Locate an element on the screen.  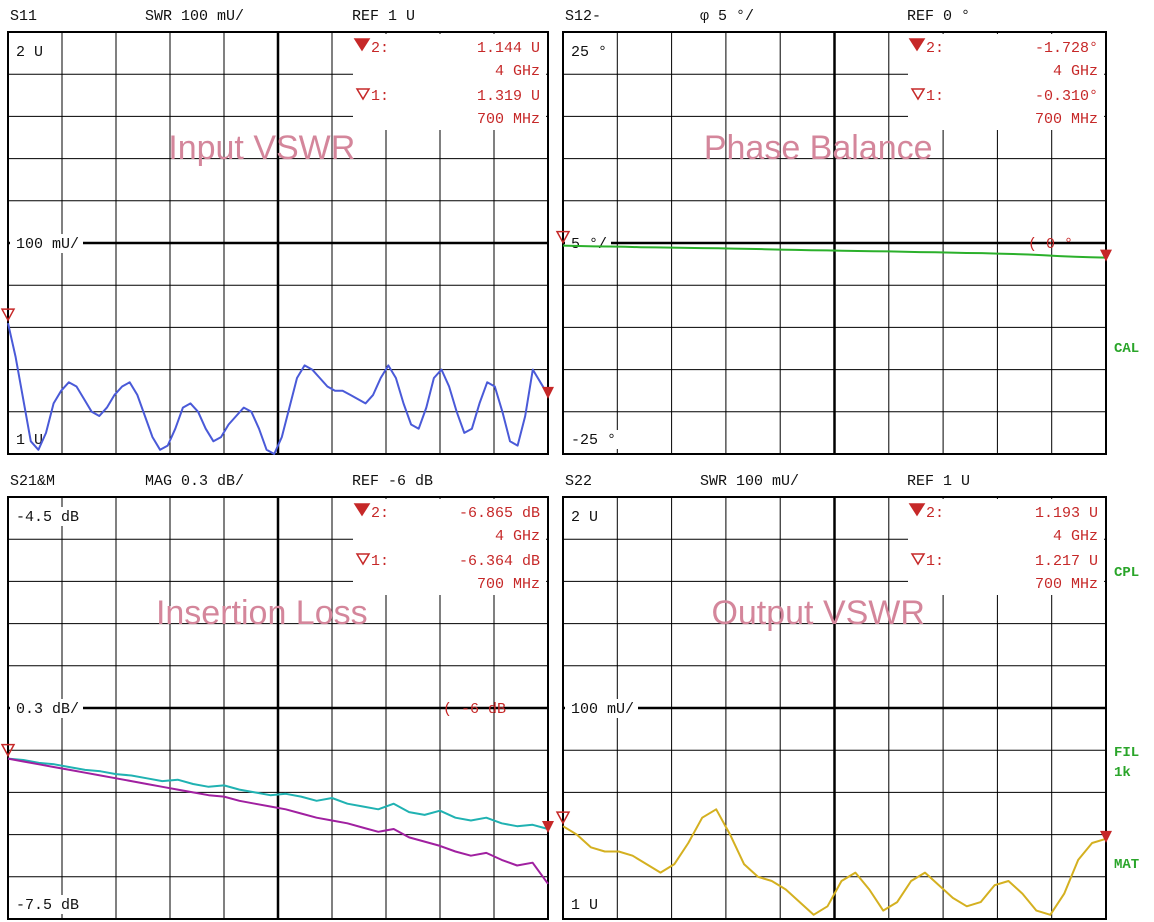
side-label: 1k is located at coordinates (1122, 773).